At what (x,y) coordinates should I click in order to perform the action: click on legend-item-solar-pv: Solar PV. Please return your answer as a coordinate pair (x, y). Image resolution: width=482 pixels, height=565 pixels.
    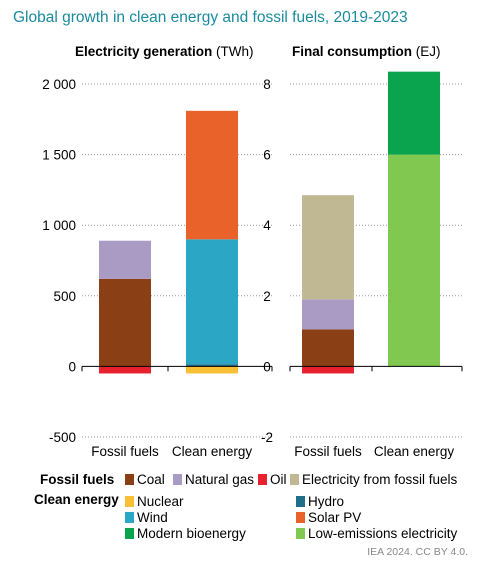
    Looking at the image, I should click on (328, 517).